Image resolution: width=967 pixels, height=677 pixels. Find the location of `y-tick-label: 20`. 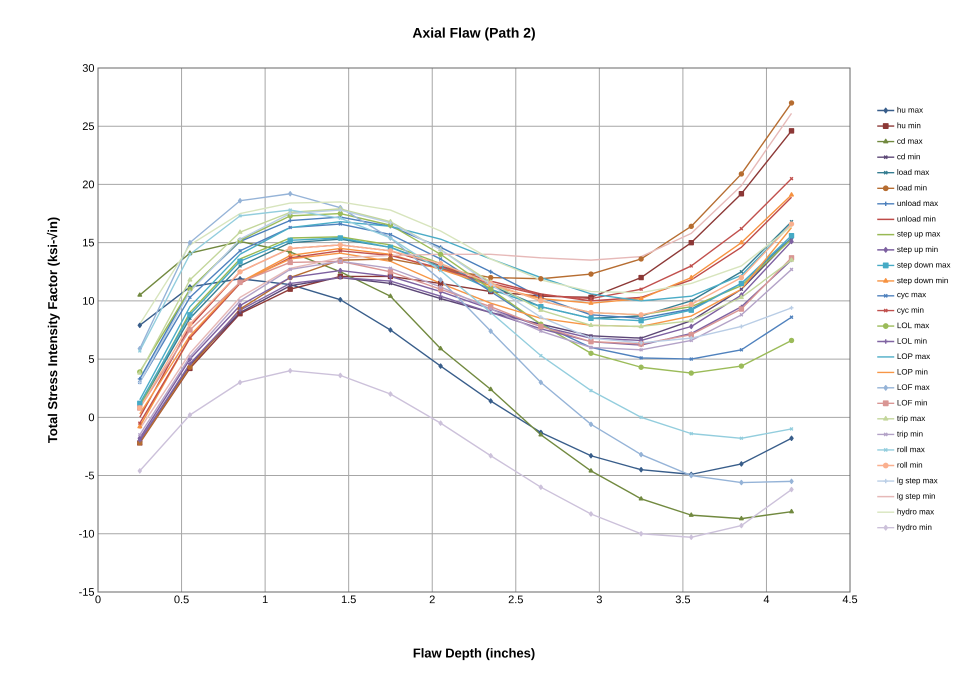

y-tick-label: 20 is located at coordinates (88, 184).